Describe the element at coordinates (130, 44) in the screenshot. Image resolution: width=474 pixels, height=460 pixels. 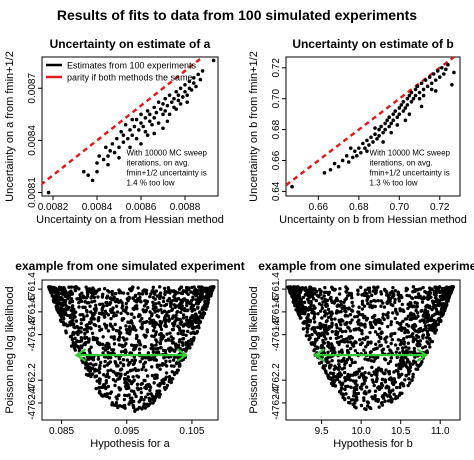
I see `panel-title: Uncertainty on estimate of a` at that location.